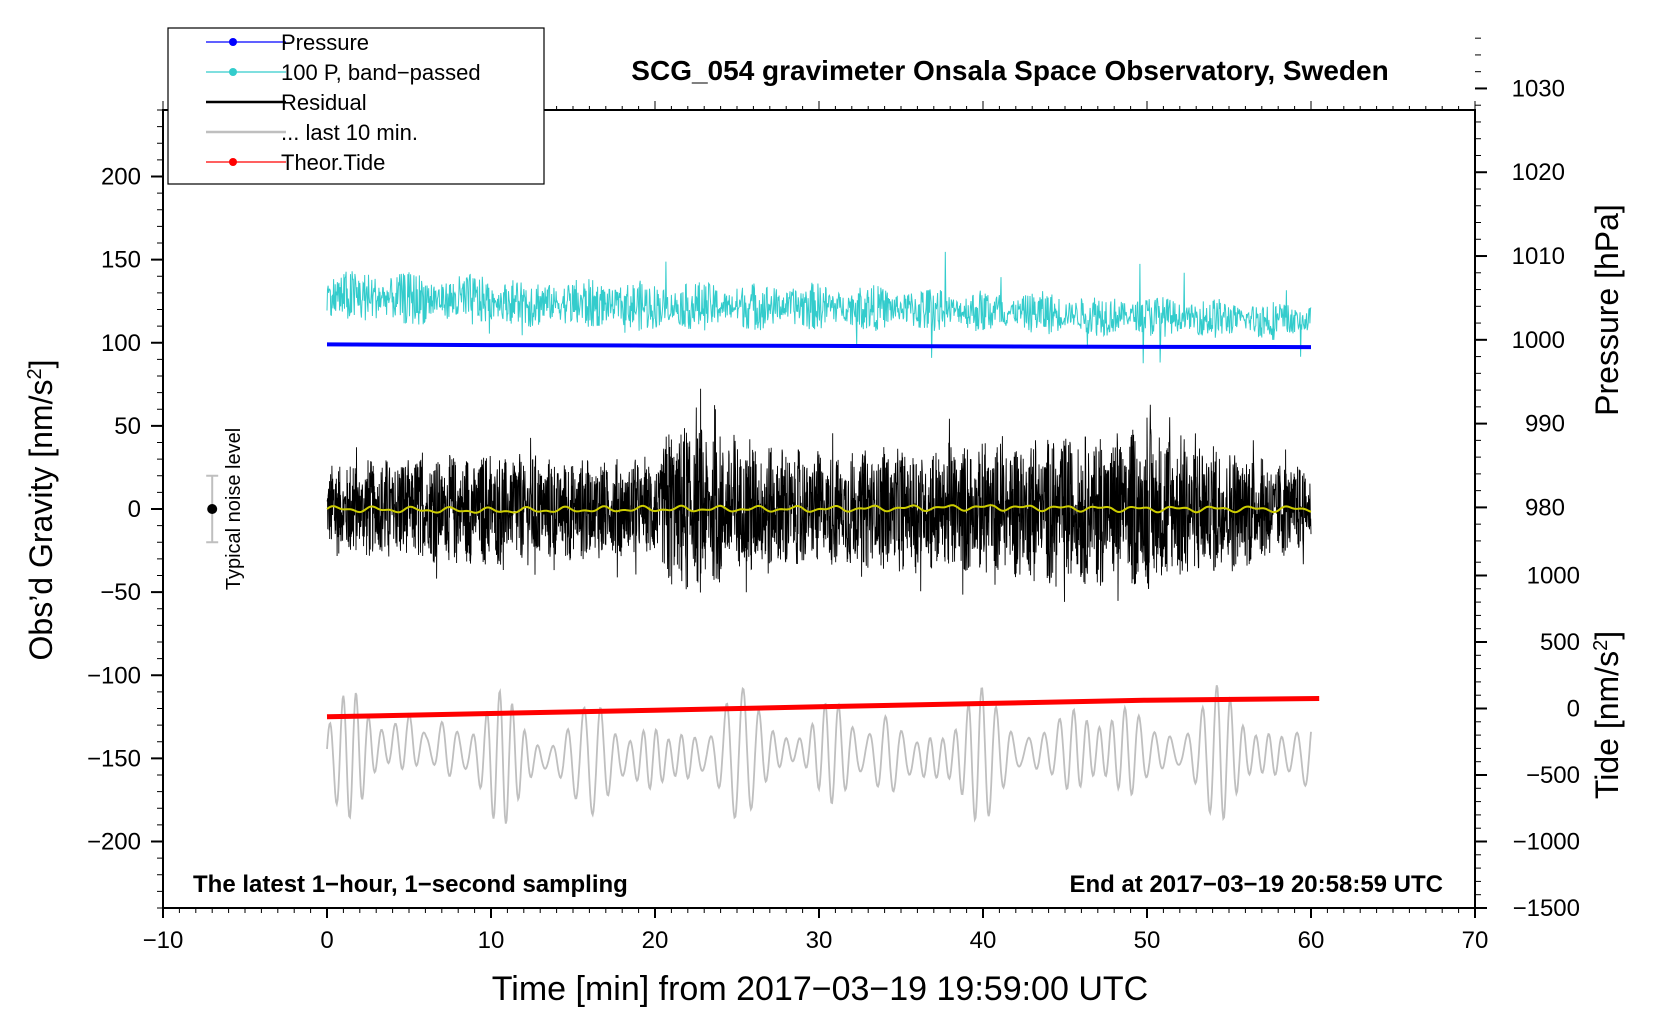 Image resolution: width=1660 pixels, height=1020 pixels. Describe the element at coordinates (1147, 940) in the screenshot. I see `x-tick-label: 50` at that location.